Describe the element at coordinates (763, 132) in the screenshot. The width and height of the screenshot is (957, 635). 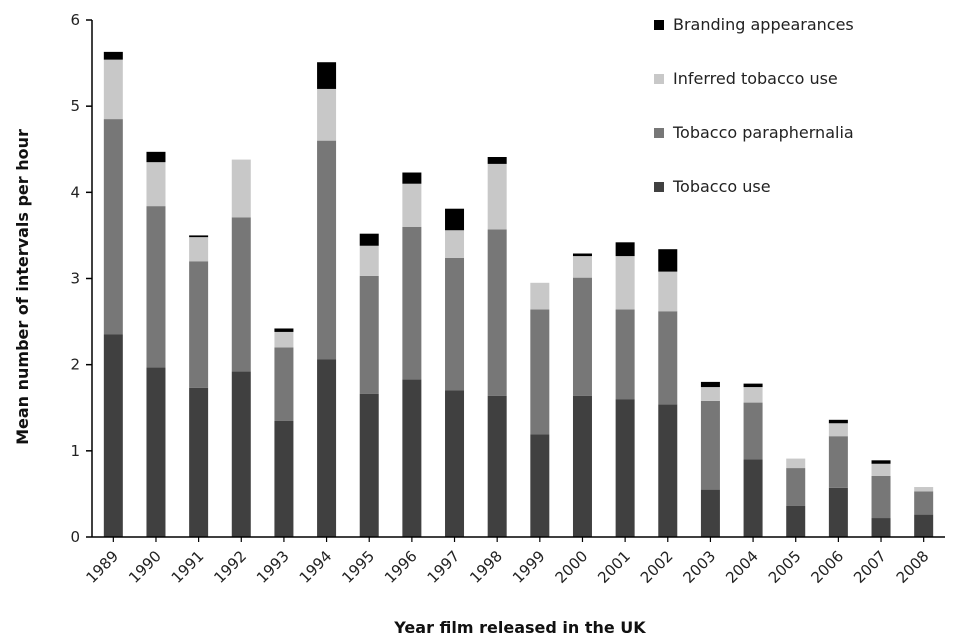
I see `legend-label: Tobacco paraphernalia` at that location.